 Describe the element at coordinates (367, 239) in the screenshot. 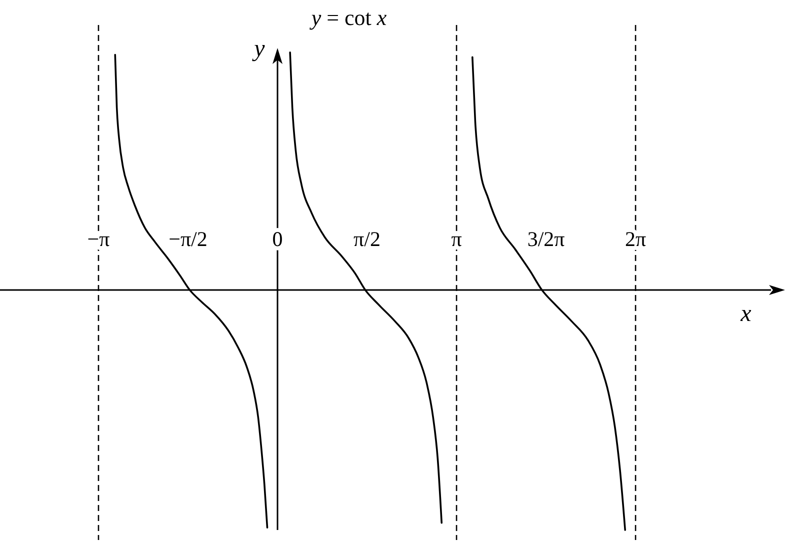

I see `x-tick-label: π/2` at that location.